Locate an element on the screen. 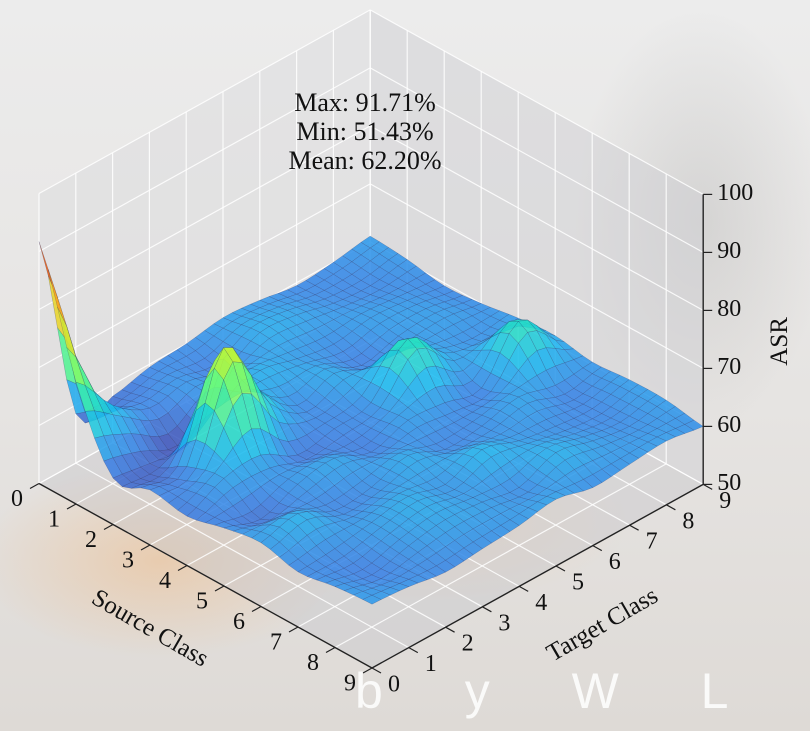 The height and width of the screenshot is (731, 810). source-axis-line is located at coordinates (205, 575).